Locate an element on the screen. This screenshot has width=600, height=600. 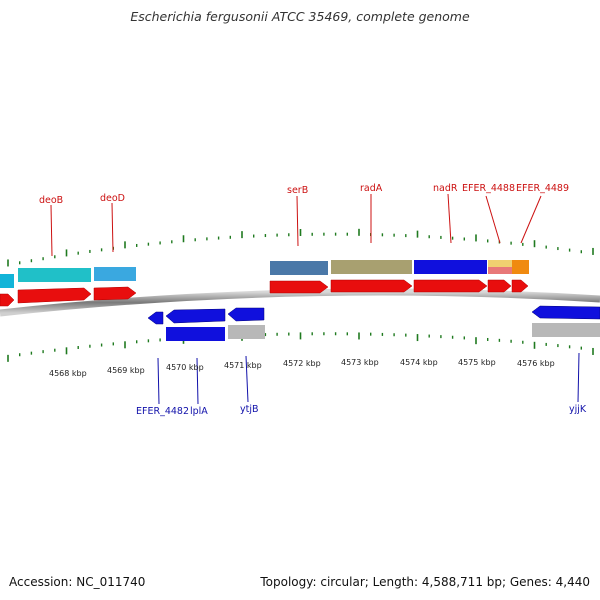
gene-track-inner is located at coordinates (383, 332).